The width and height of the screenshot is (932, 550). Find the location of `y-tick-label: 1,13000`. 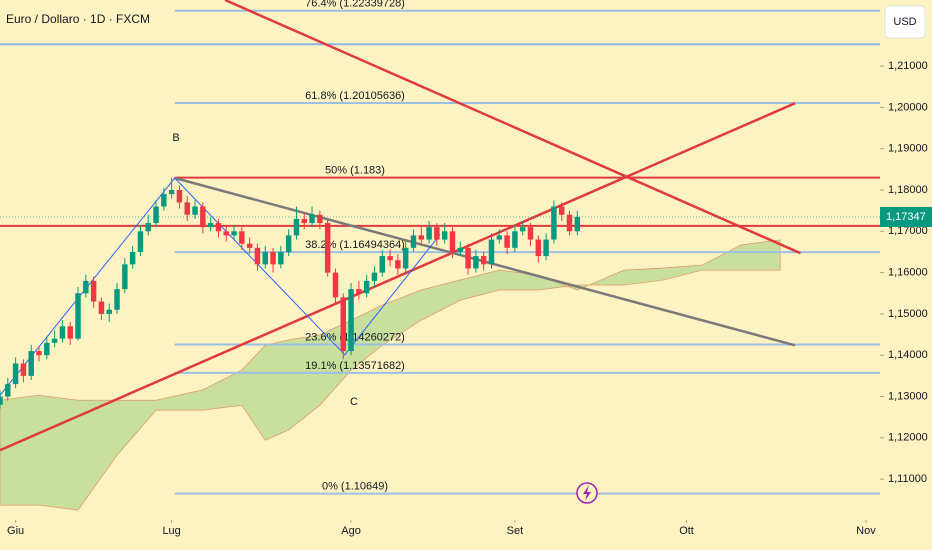

y-tick-label: 1,13000 is located at coordinates (908, 396).